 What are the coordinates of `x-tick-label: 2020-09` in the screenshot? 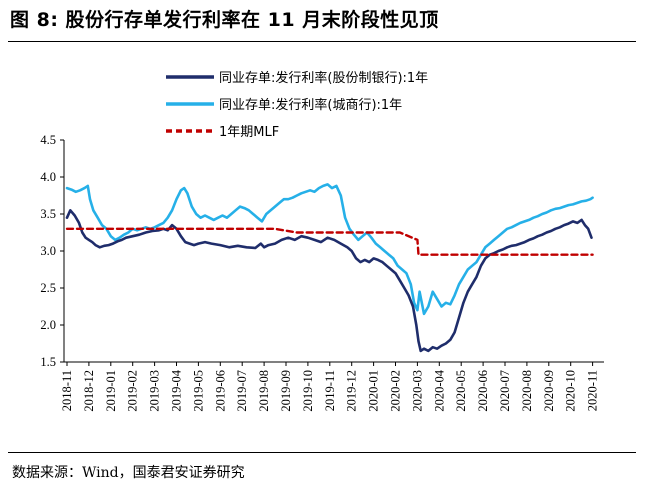 It's located at (549, 391).